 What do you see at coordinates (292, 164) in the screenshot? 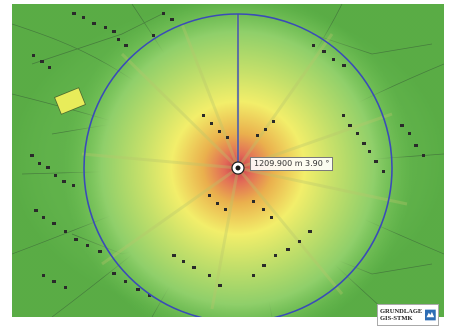
I see `measurement-label: 1209.900 m 3.90 °` at bounding box center [292, 164].